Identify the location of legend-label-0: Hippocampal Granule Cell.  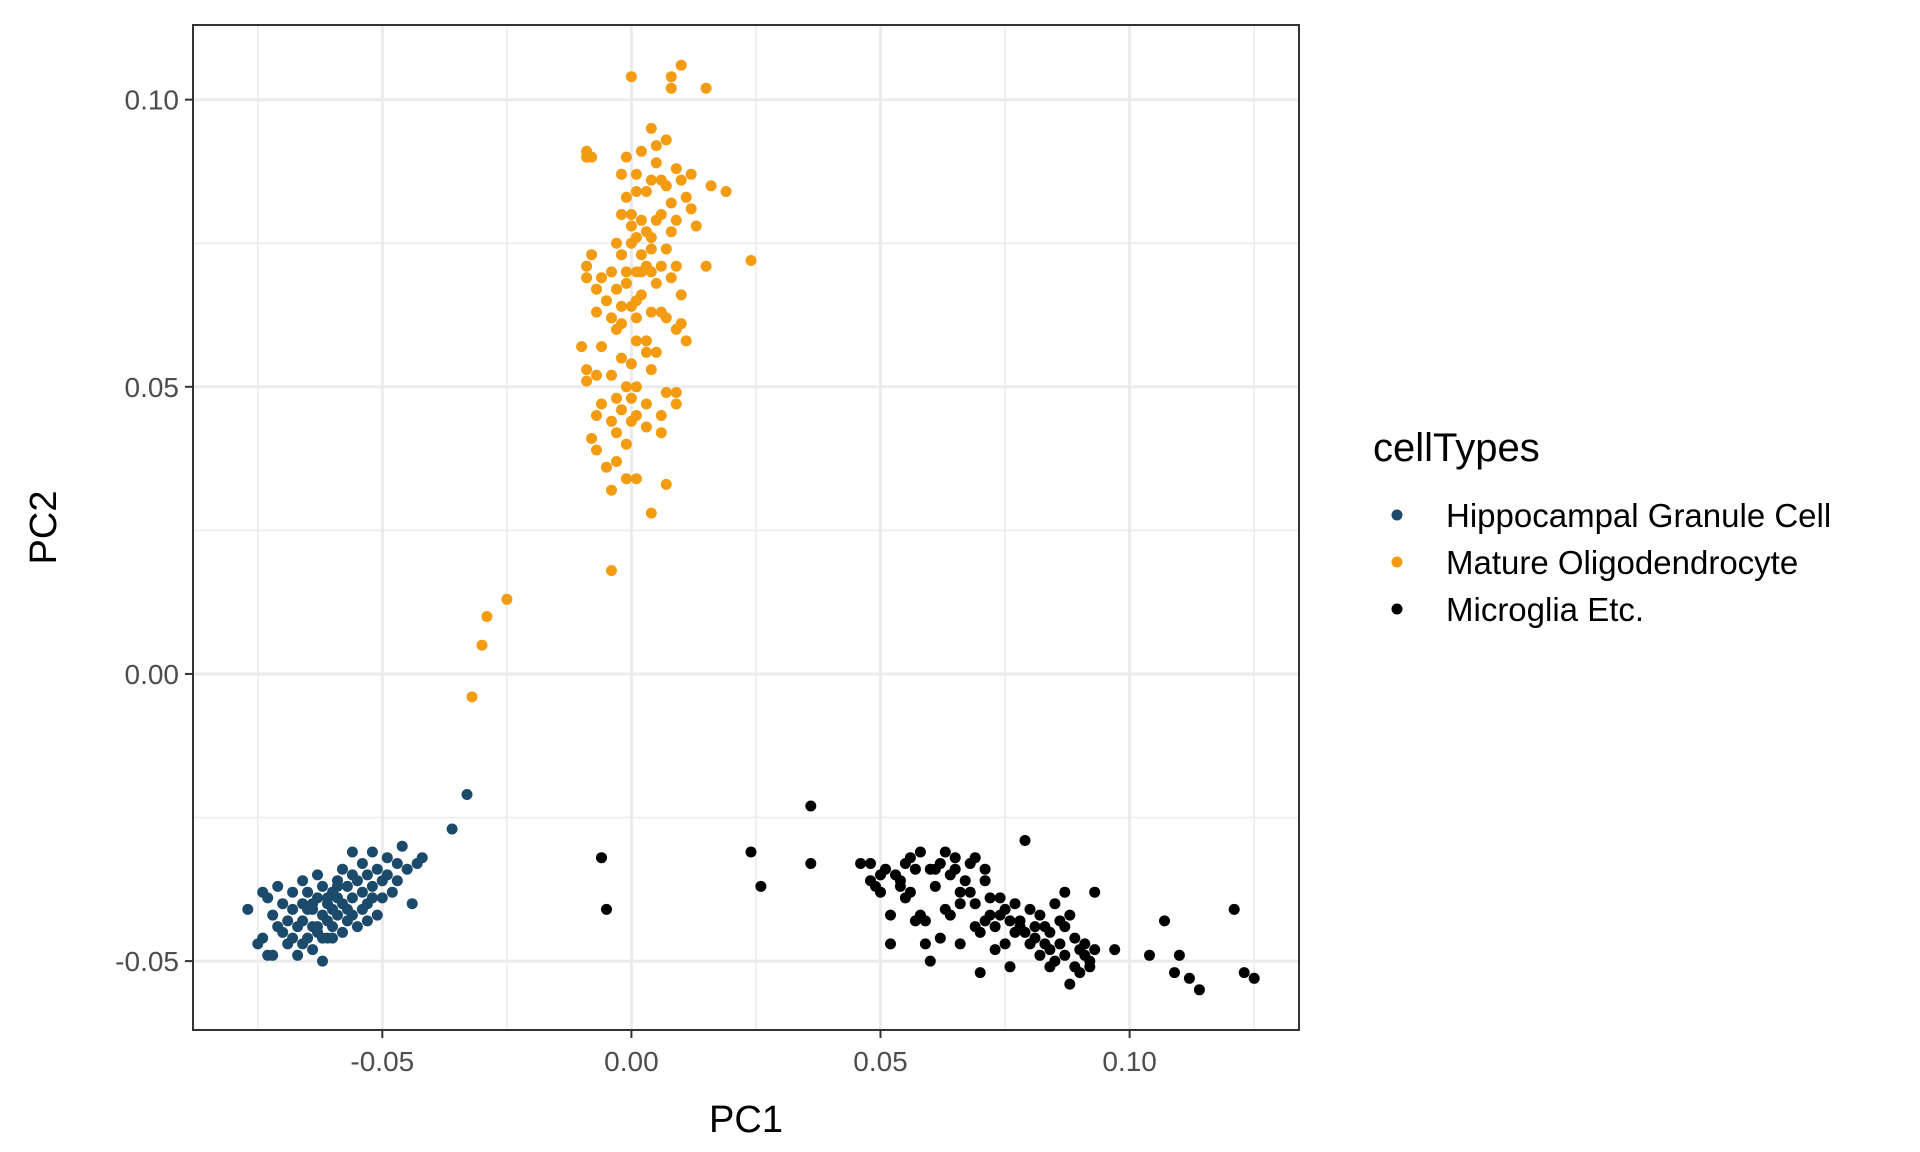
(1638, 515).